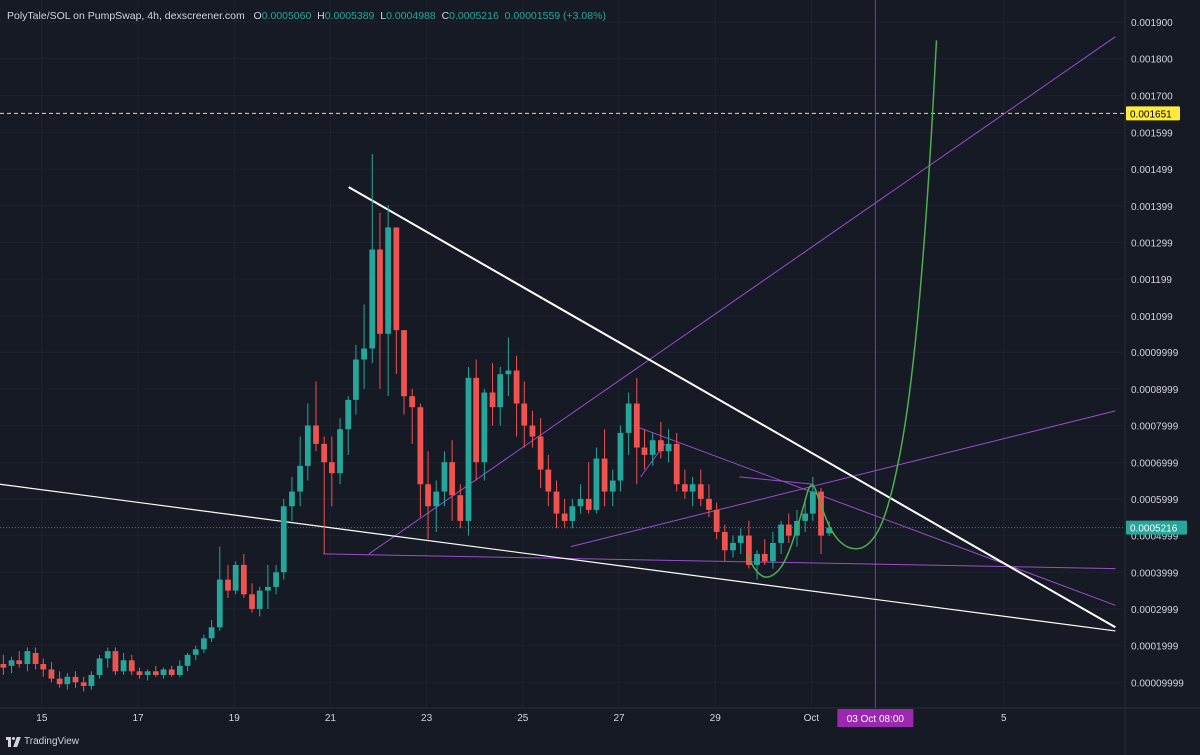  What do you see at coordinates (445, 16) in the screenshot?
I see `close-label: C` at bounding box center [445, 16].